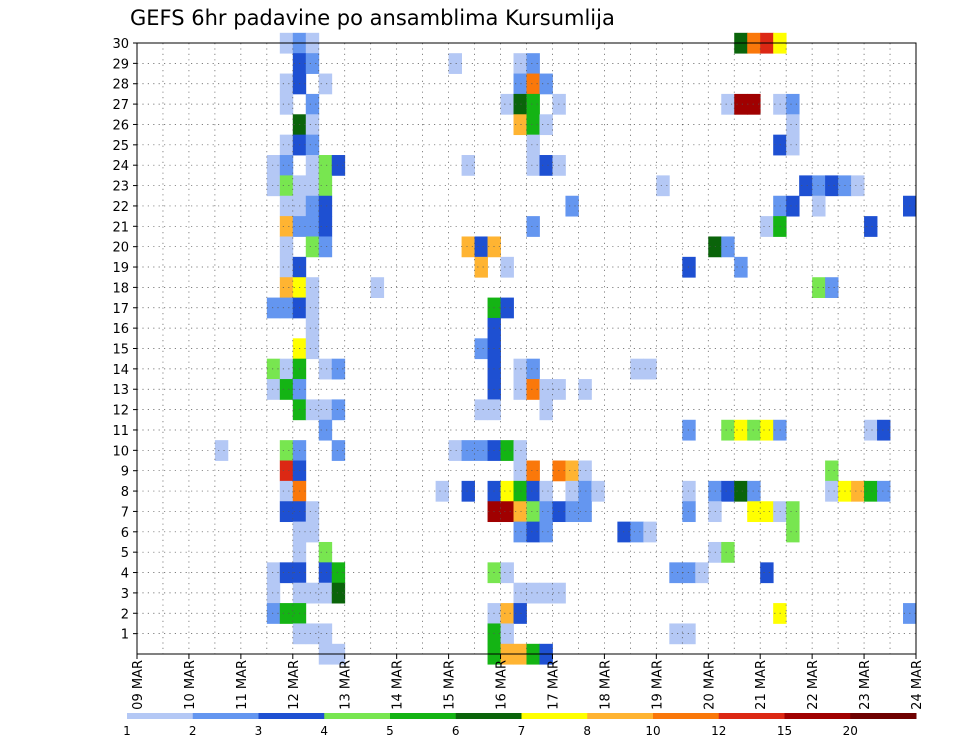 The width and height of the screenshot is (960, 742). Describe the element at coordinates (120, 166) in the screenshot. I see `y-tick-label: 24` at that location.